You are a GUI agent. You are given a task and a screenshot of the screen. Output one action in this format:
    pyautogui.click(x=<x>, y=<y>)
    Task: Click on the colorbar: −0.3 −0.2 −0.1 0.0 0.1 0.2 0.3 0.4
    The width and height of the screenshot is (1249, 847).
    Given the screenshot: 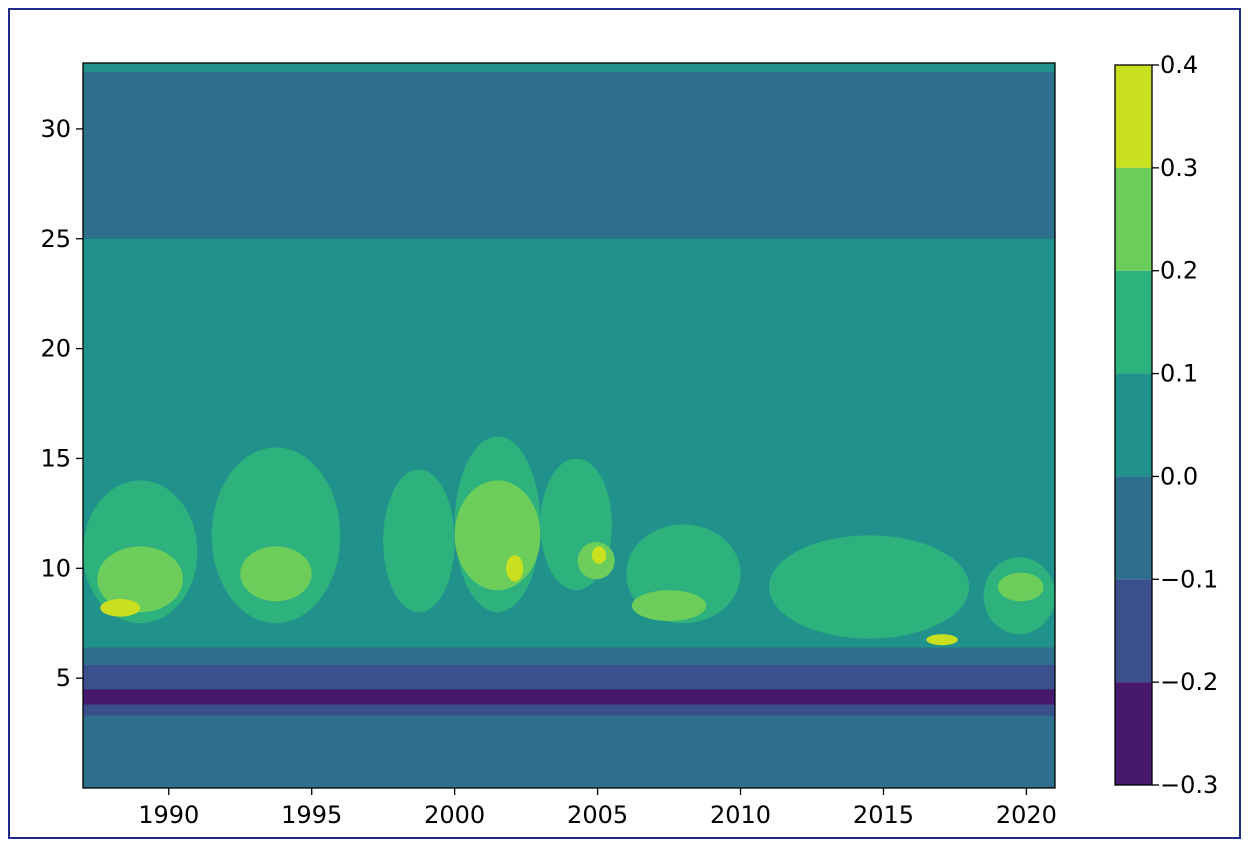 What is the action you would take?
    pyautogui.click(x=1166, y=425)
    